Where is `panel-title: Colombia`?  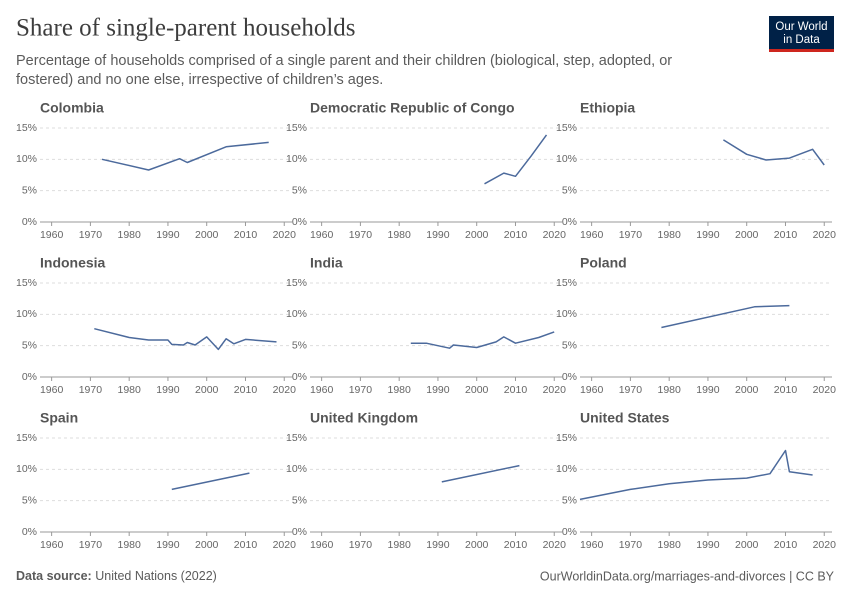
panel-title: Colombia is located at coordinates (72, 108).